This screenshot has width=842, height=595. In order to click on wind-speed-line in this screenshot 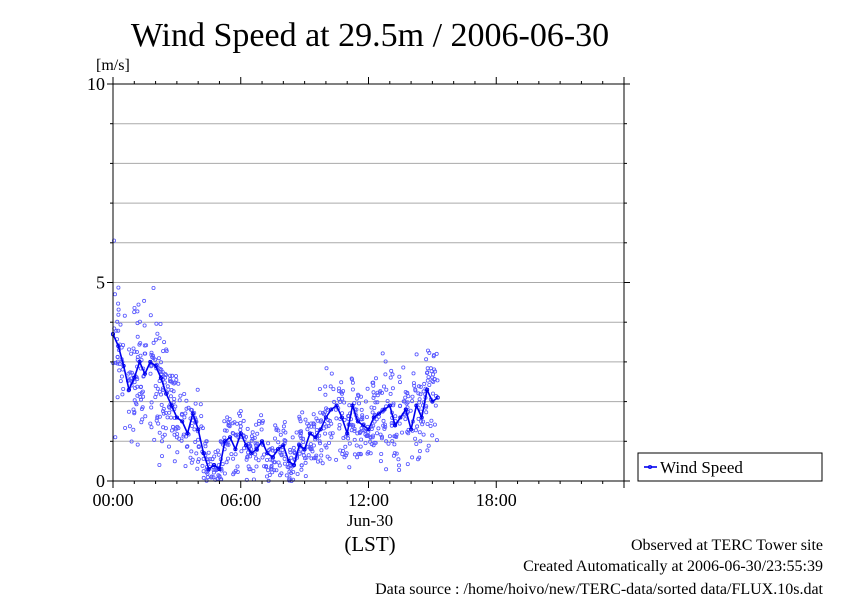, I will do `click(275, 402)`.